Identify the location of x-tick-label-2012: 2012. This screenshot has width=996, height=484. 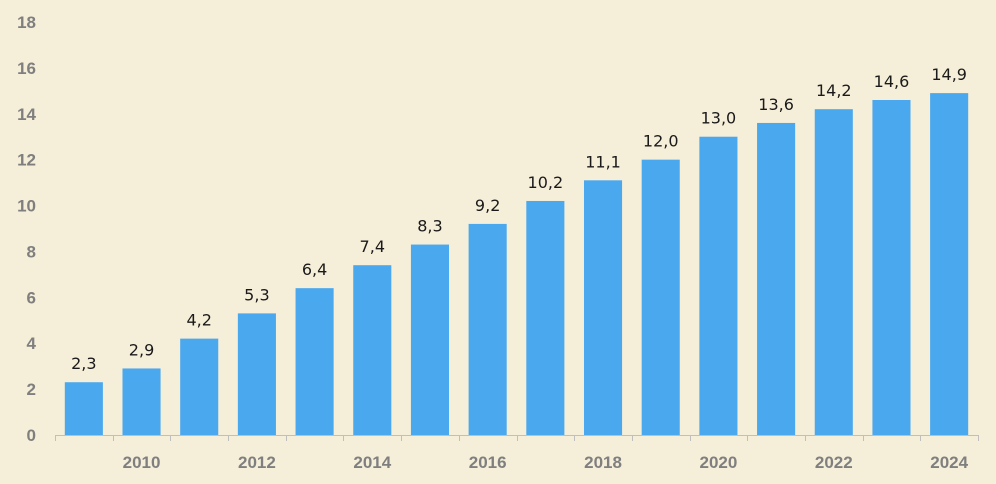
(257, 462).